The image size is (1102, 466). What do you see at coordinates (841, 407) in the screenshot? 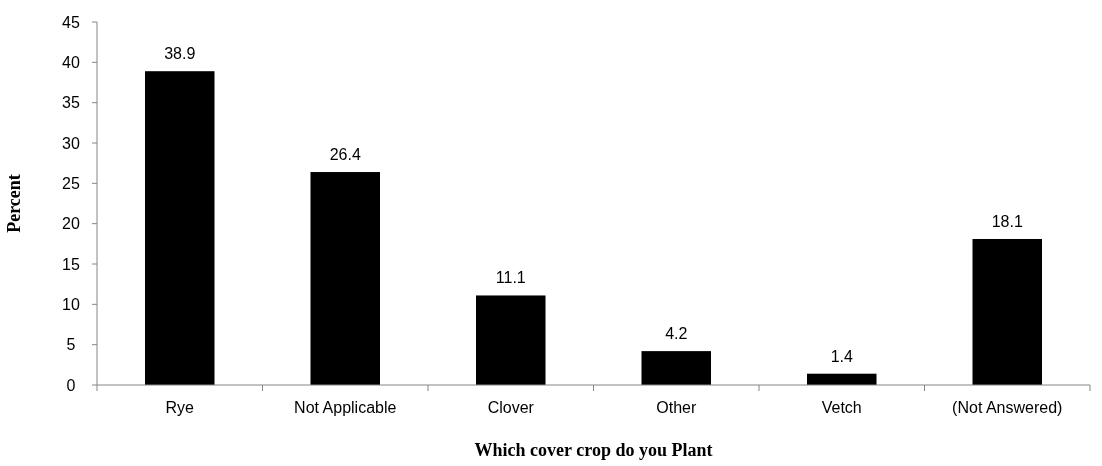
I see `x-tick-label: Vetch` at bounding box center [841, 407].